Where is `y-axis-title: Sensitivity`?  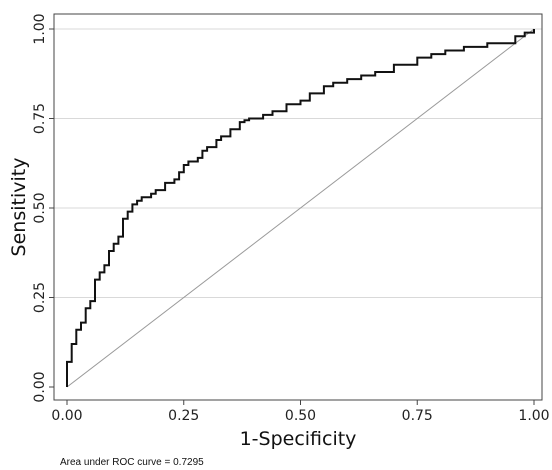 y-axis-title: Sensitivity is located at coordinates (19, 207).